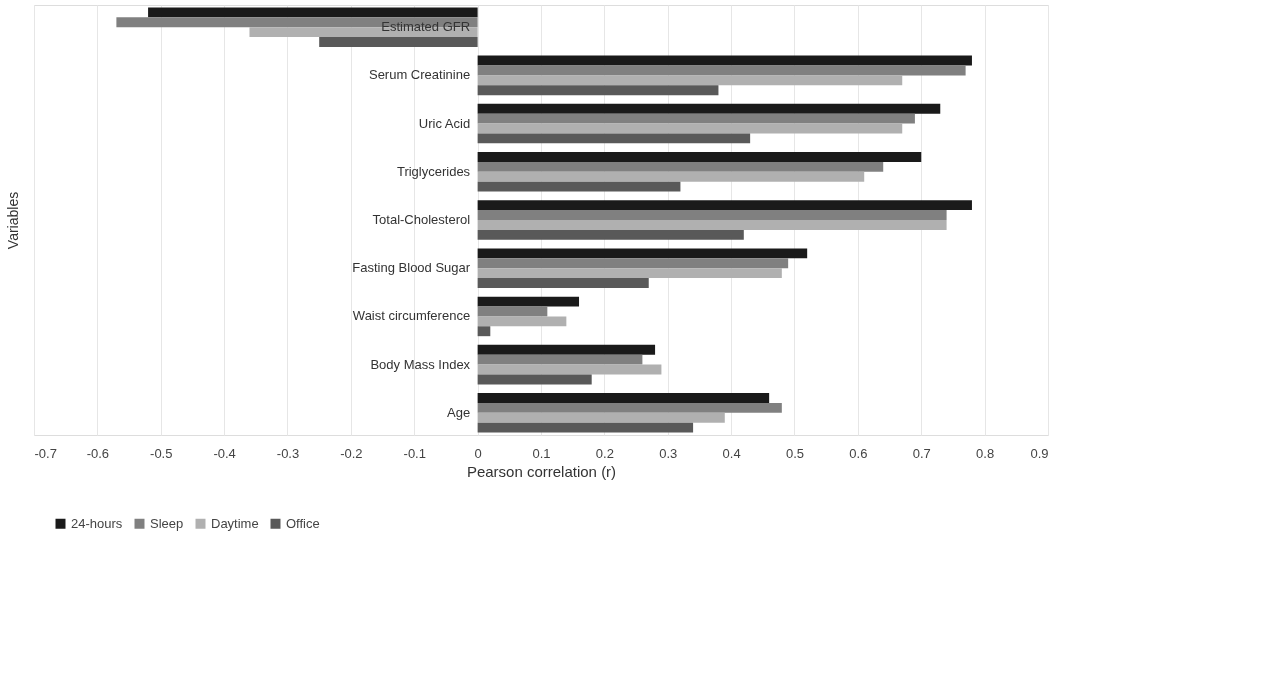  I want to click on y-tick-label: Fasting Blood Sugar, so click(411, 268).